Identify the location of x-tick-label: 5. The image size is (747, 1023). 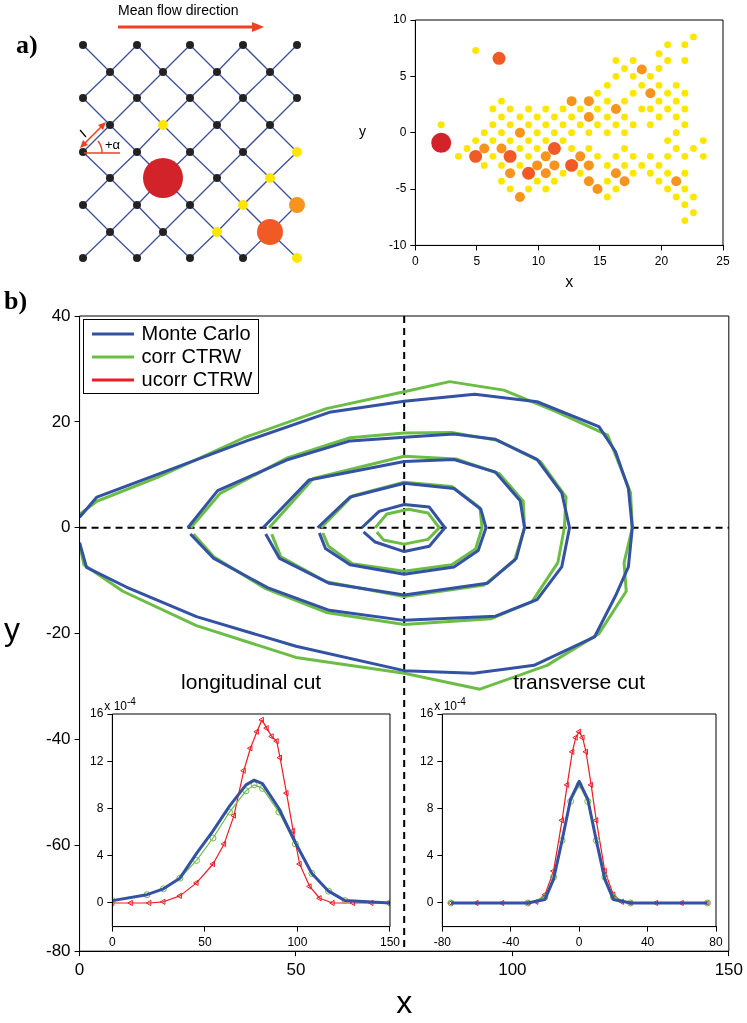
(477, 260).